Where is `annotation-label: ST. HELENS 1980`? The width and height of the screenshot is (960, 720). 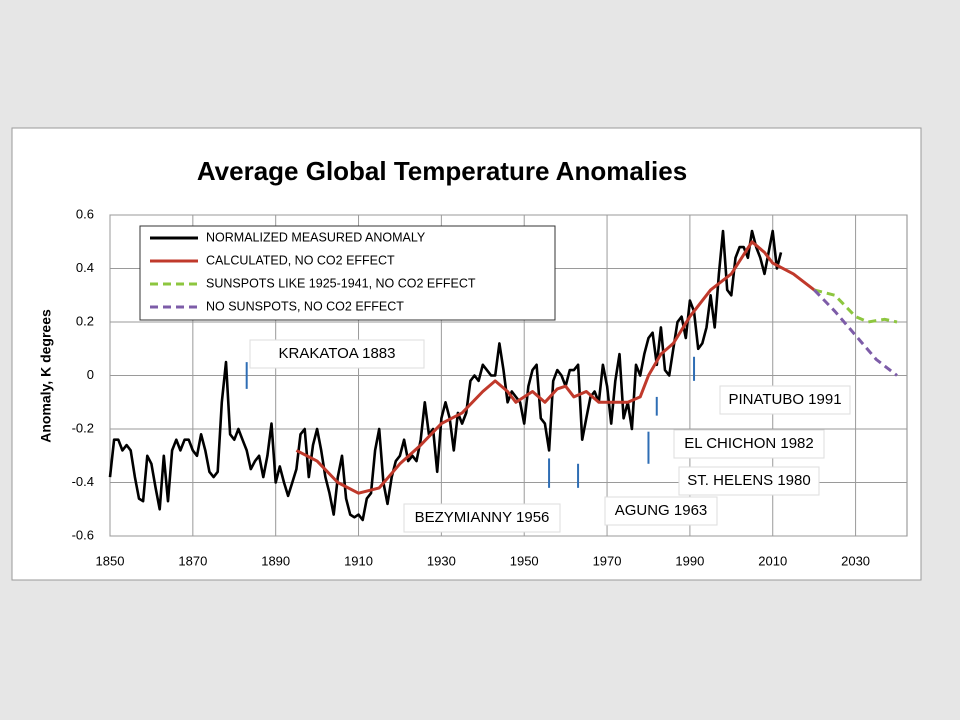
annotation-label: ST. HELENS 1980 is located at coordinates (748, 480).